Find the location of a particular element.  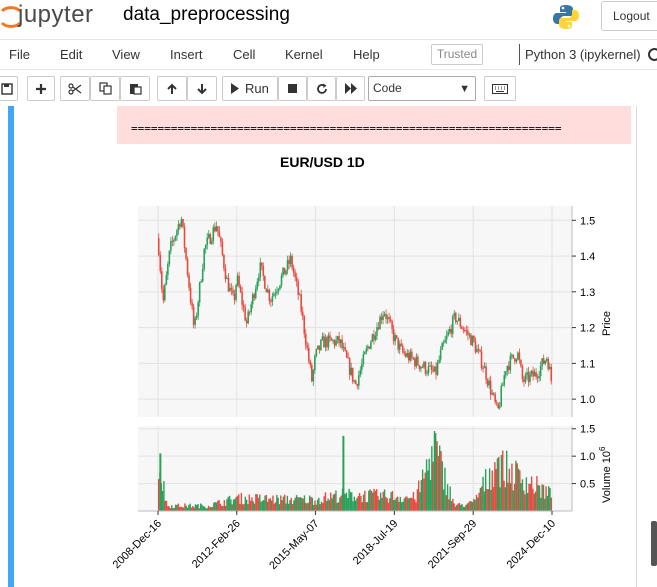

selected-cell-indicator is located at coordinates (11, 346).